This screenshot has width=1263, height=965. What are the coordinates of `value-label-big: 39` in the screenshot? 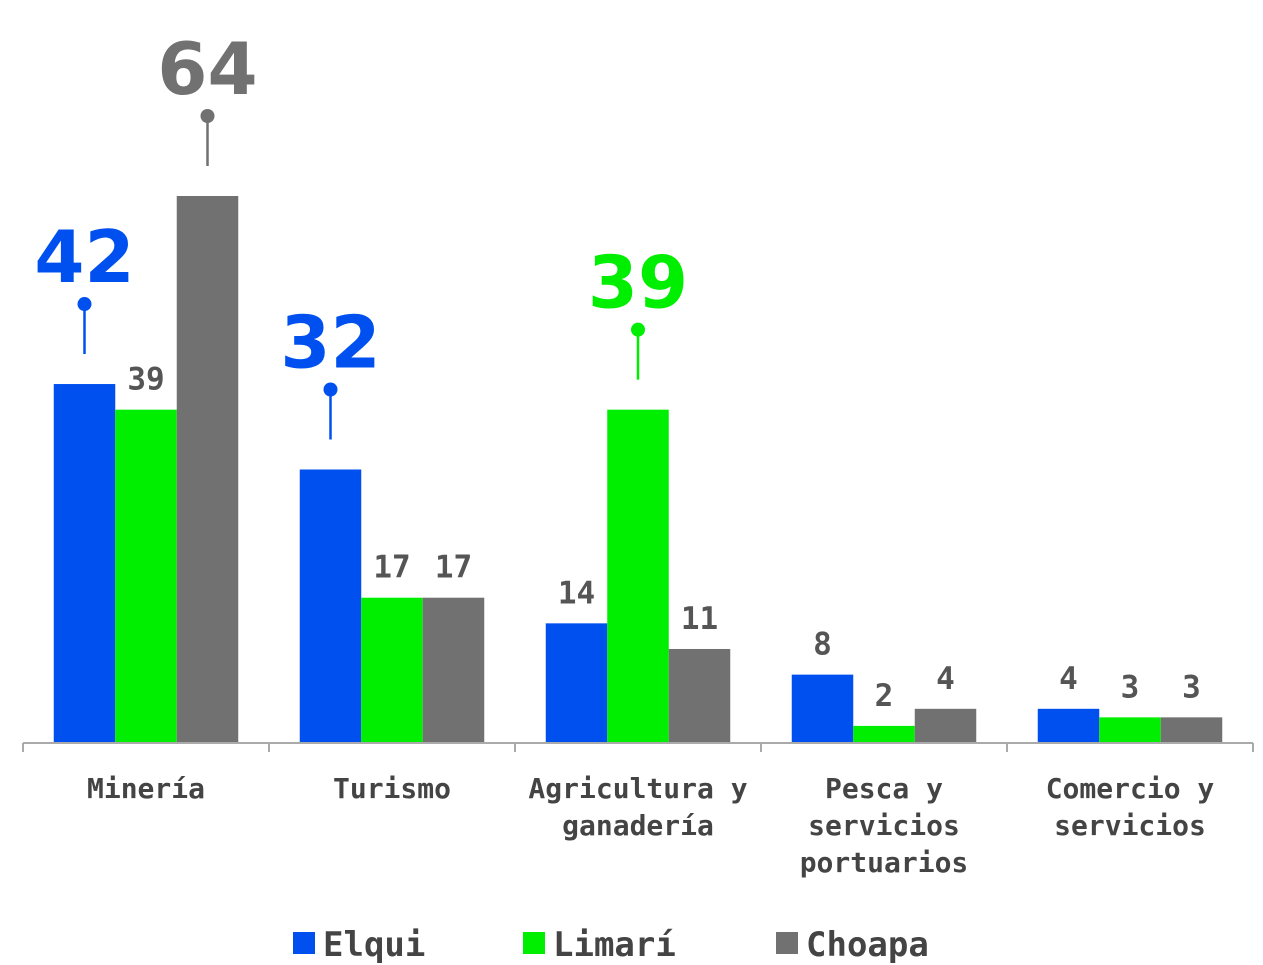 It's located at (638, 283).